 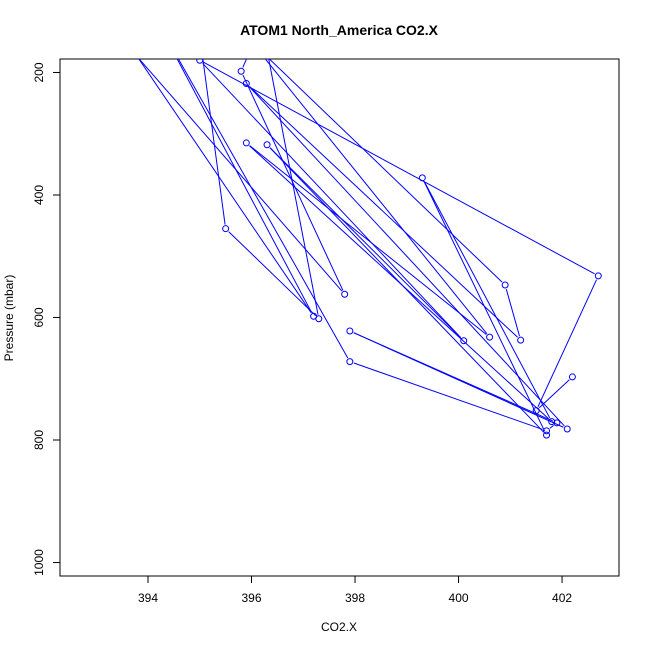 What do you see at coordinates (355, 590) in the screenshot?
I see `x-axis: 394 396 398 400 402` at bounding box center [355, 590].